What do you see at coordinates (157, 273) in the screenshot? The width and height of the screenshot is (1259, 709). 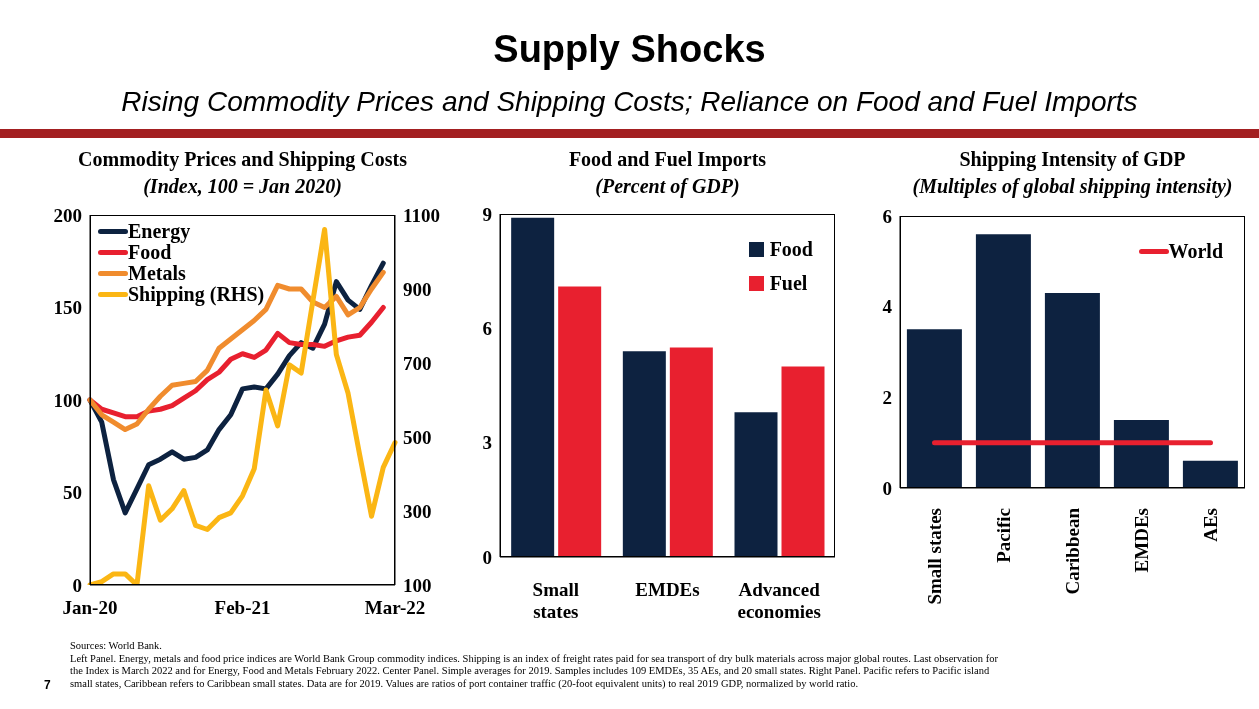 I see `legend-label: Metals` at bounding box center [157, 273].